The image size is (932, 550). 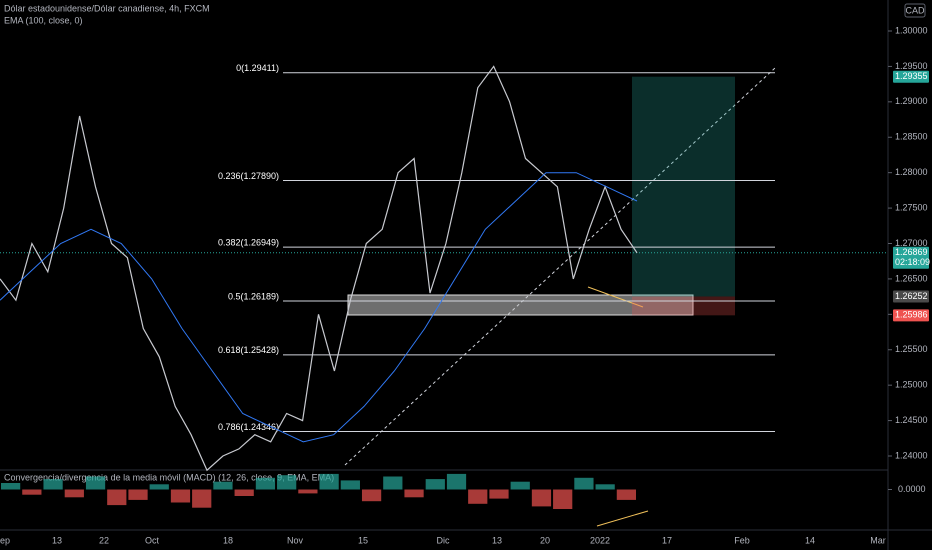 I want to click on macd-tick-label: 0.0000, so click(x=912, y=489).